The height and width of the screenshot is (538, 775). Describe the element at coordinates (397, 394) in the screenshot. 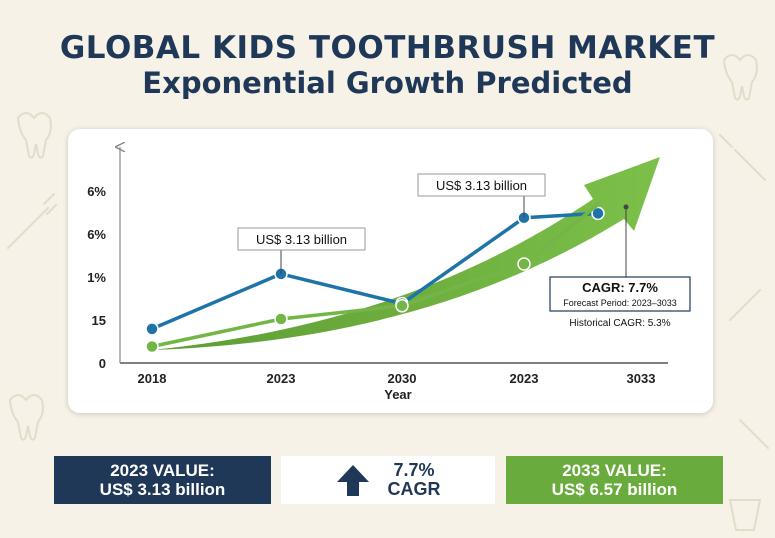

I see `x-axis-label: Year` at that location.